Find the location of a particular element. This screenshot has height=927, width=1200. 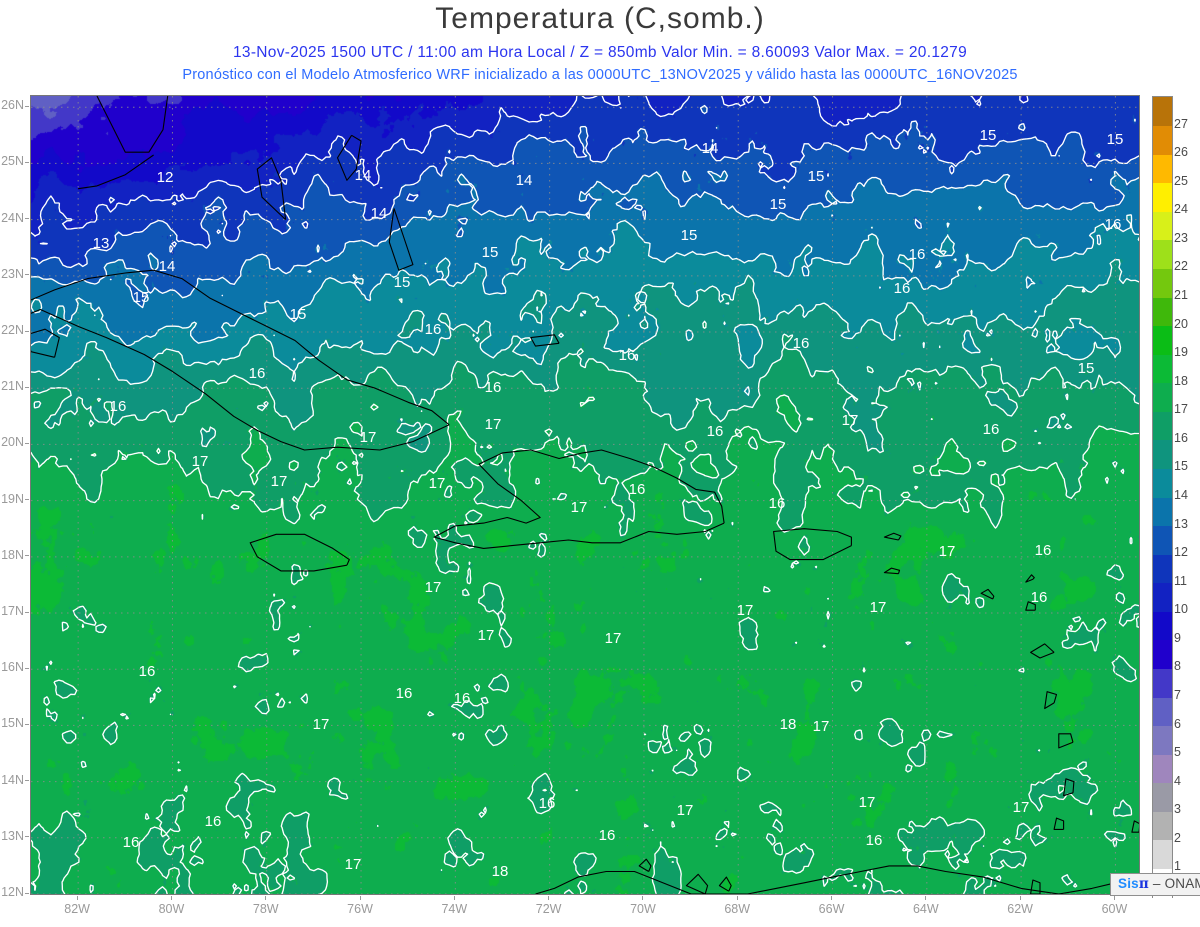

colorbar-tick-6: 6 is located at coordinates (1177, 723).